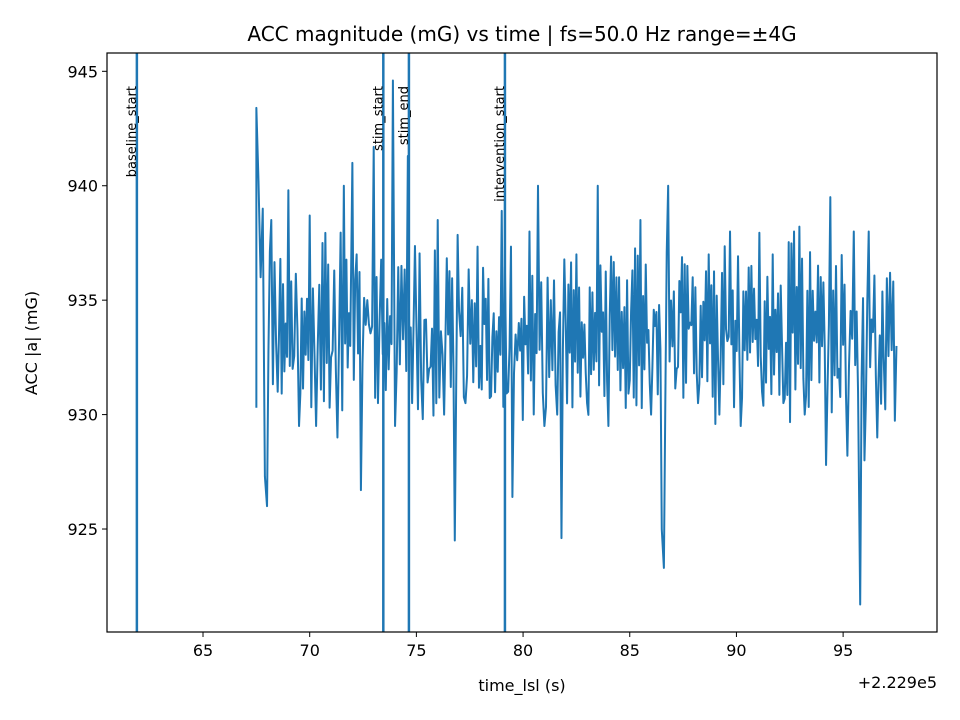 This screenshot has height=720, width=960. I want to click on x-tick-label: 65, so click(203, 650).